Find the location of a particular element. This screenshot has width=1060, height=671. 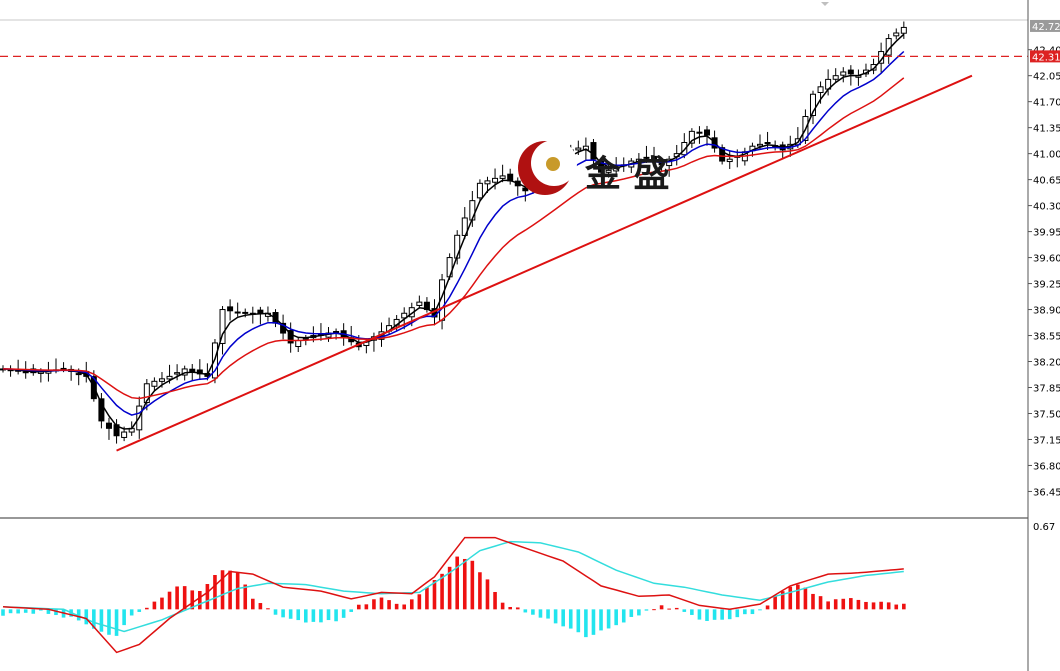

scroll-marker-icon is located at coordinates (825, 4).